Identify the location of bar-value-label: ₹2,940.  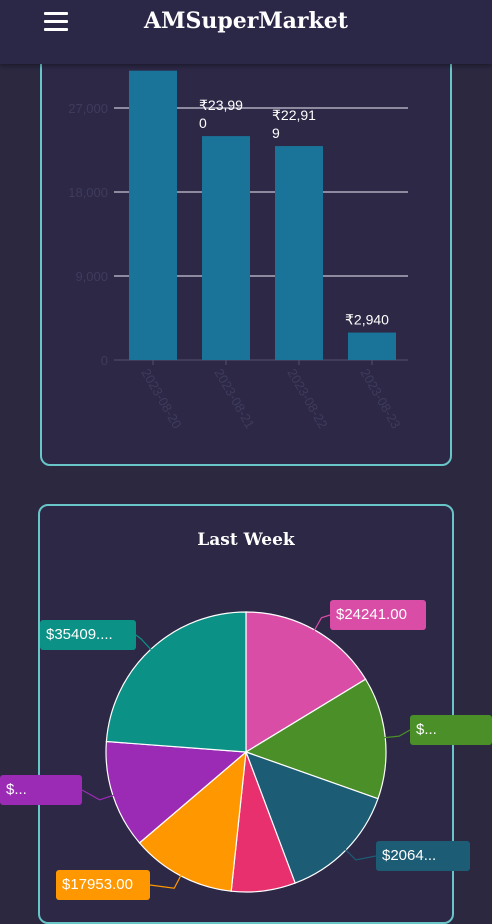
(367, 320).